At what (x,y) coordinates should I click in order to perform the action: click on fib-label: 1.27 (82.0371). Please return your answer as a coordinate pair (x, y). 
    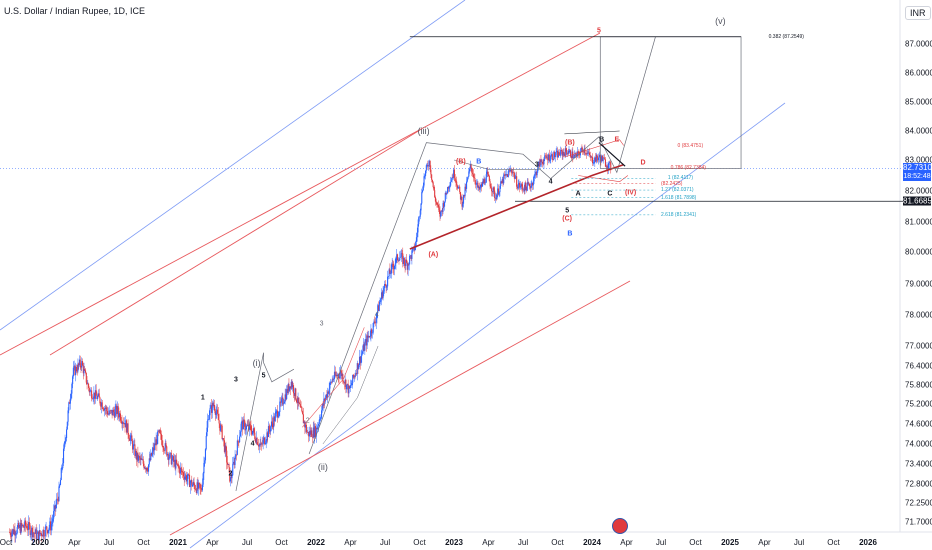
    Looking at the image, I should click on (677, 190).